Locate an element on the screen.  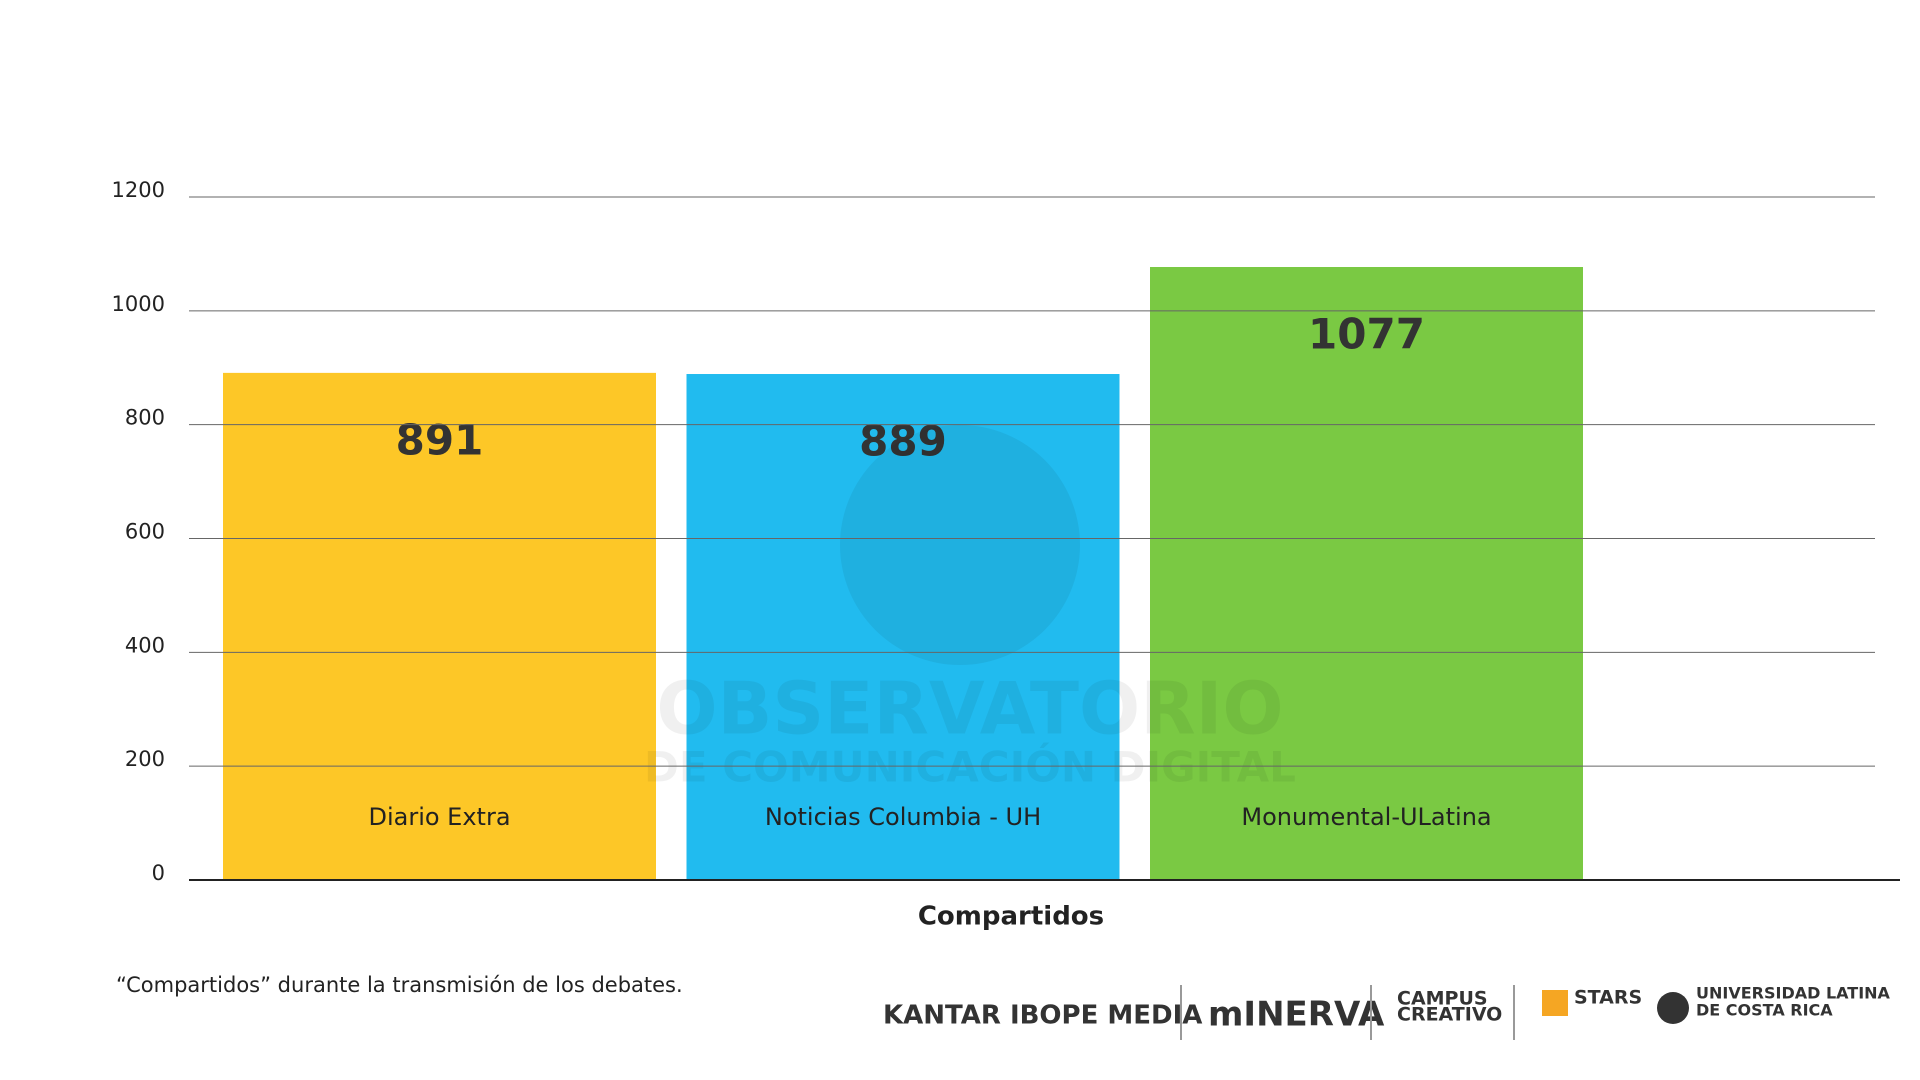
logo-minerva: mINERVA is located at coordinates (1296, 1015).